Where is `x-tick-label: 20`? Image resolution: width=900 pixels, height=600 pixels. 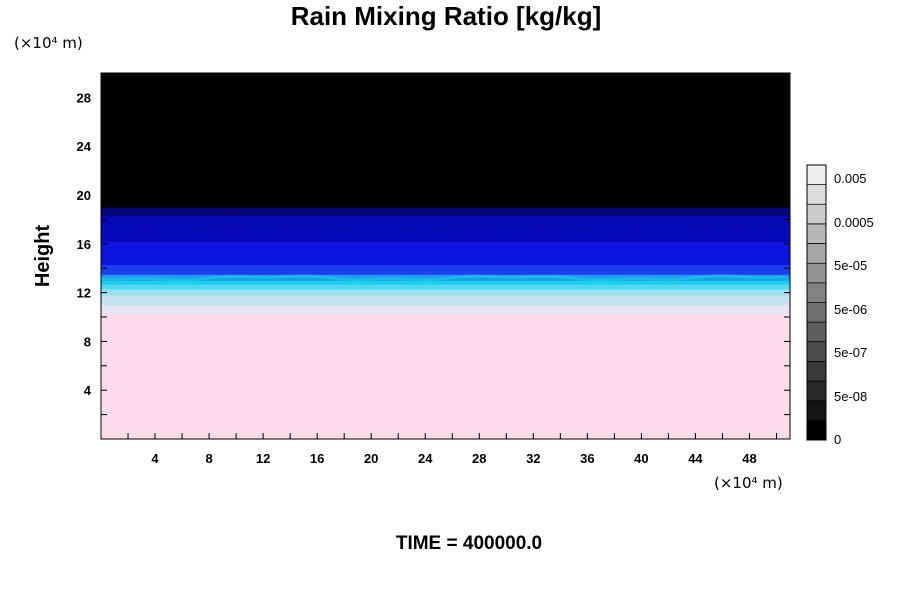 x-tick-label: 20 is located at coordinates (371, 458).